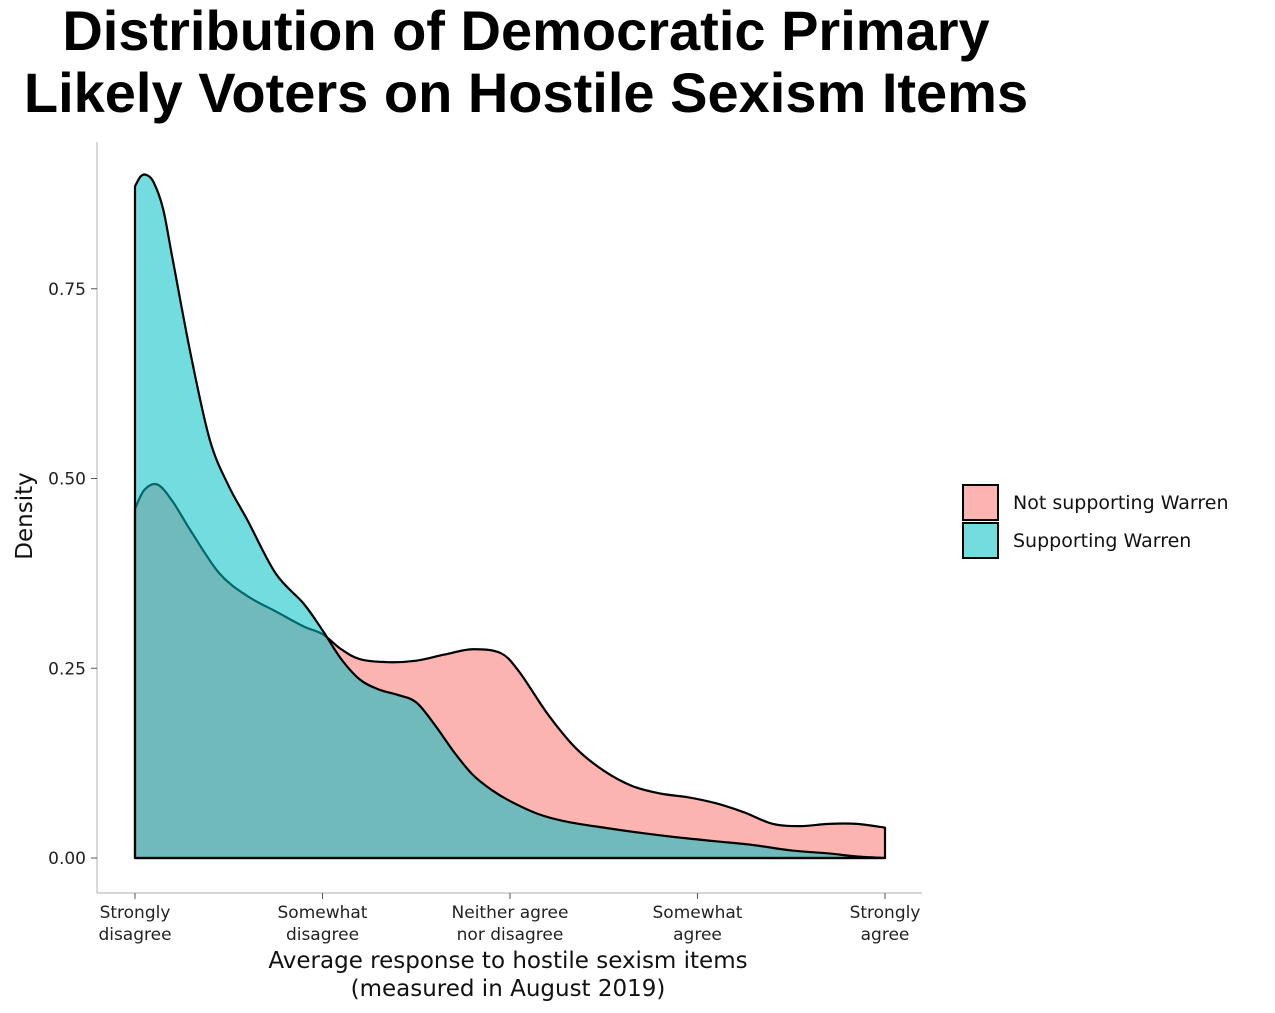 The image size is (1275, 1013). I want to click on x-tick-label: Somewhat agree, so click(698, 924).